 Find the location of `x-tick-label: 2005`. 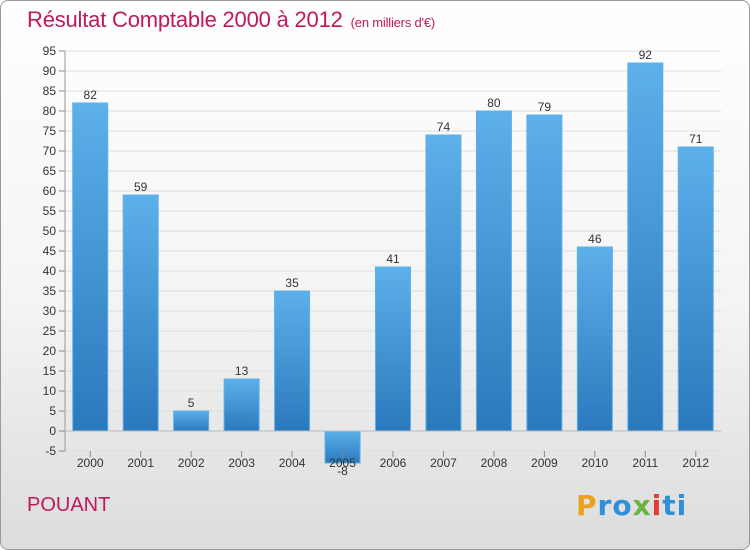

x-tick-label: 2005 is located at coordinates (342, 463).